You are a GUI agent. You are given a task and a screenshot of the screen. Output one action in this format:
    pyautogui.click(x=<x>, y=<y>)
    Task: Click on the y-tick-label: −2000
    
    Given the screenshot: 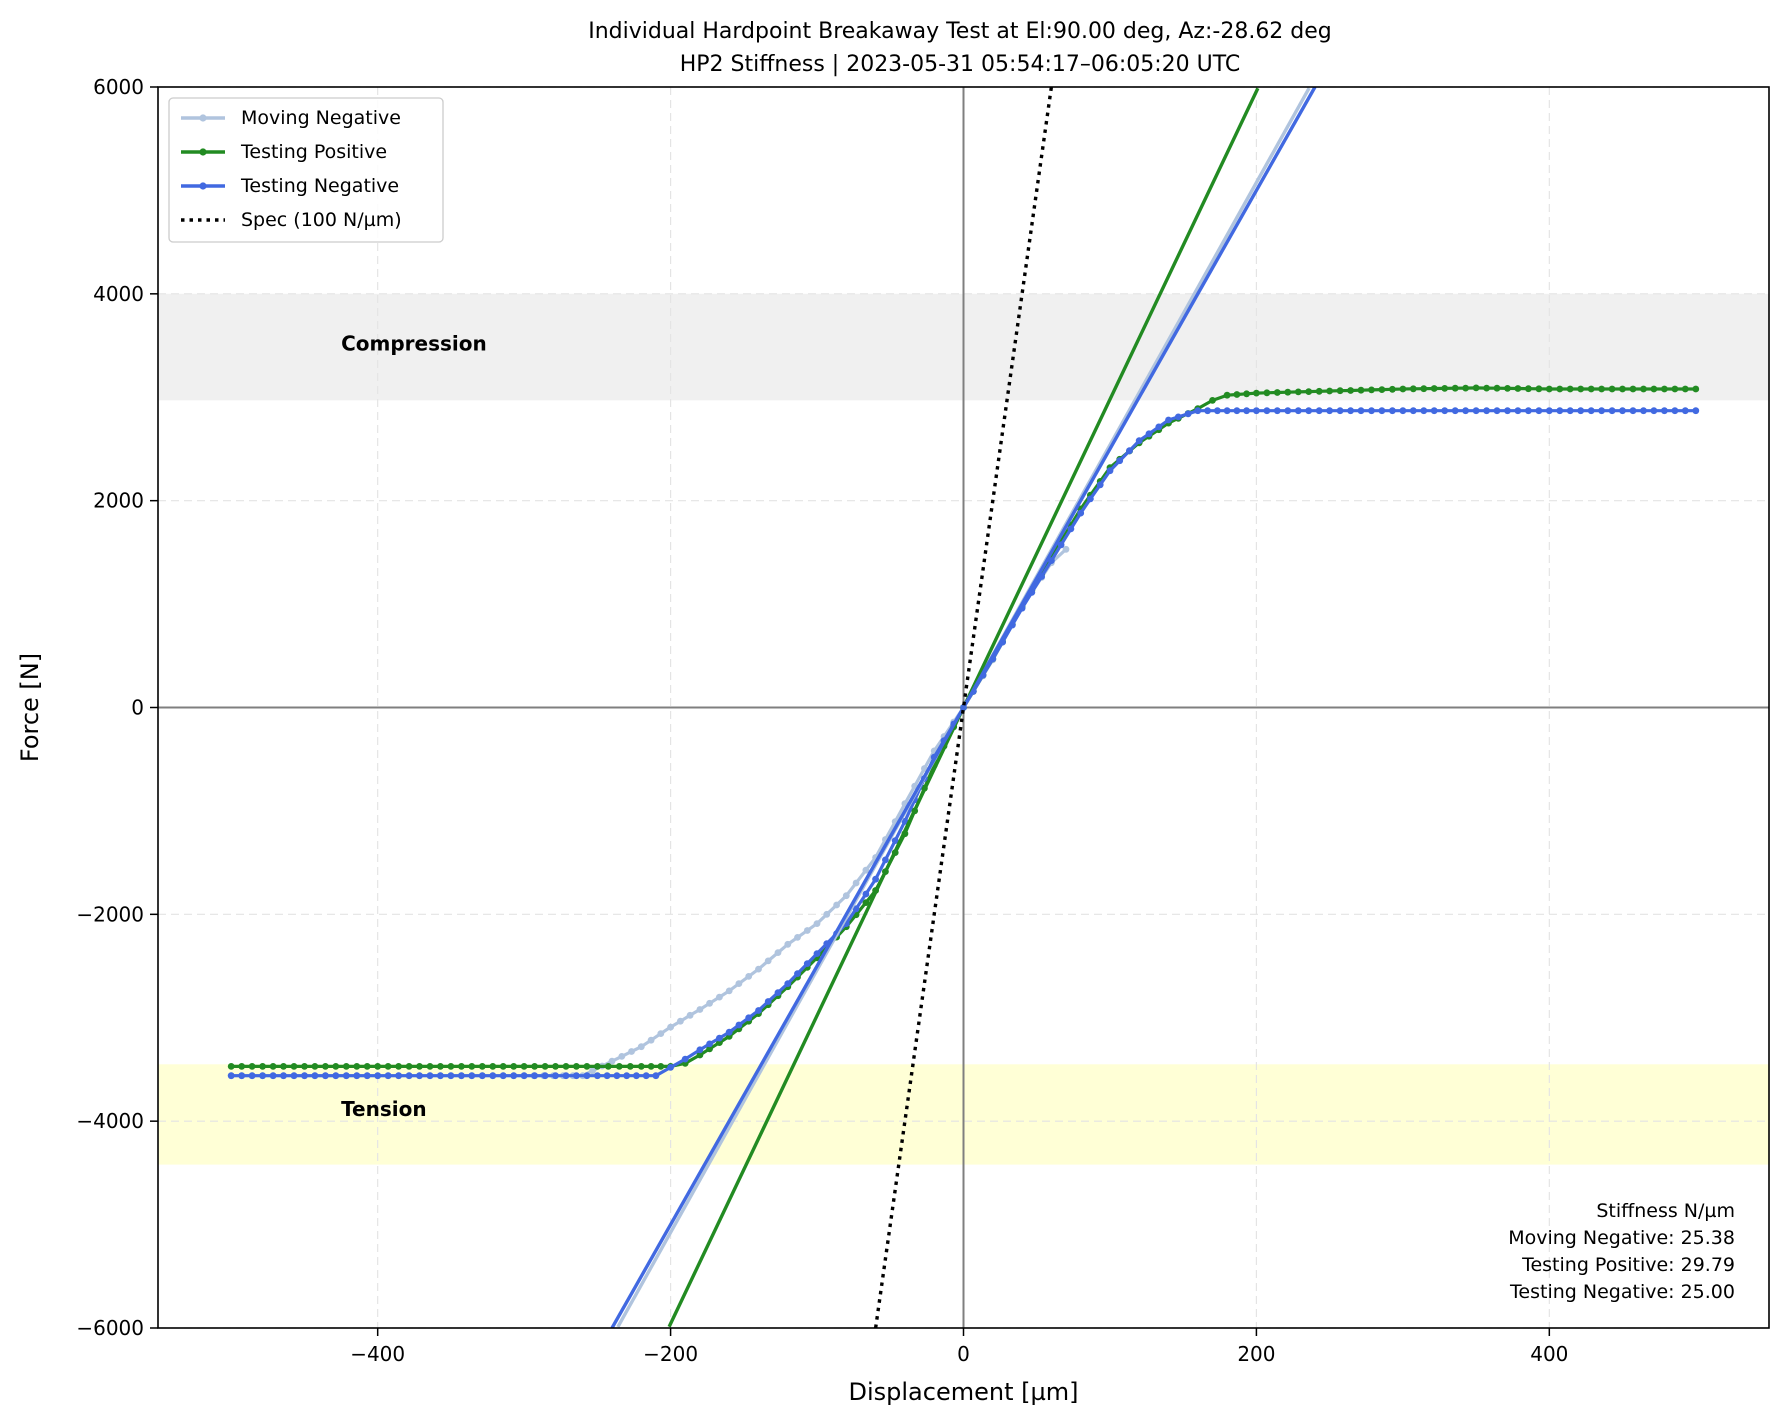 What is the action you would take?
    pyautogui.click(x=110, y=914)
    